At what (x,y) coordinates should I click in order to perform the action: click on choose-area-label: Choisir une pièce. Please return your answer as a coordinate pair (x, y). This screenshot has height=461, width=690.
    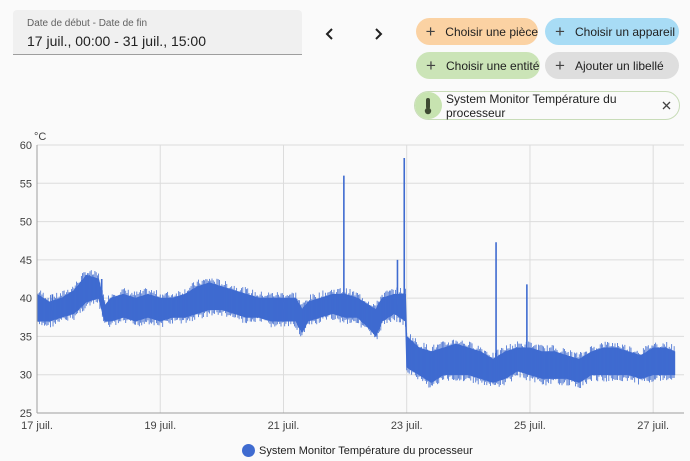
    Looking at the image, I should click on (491, 31).